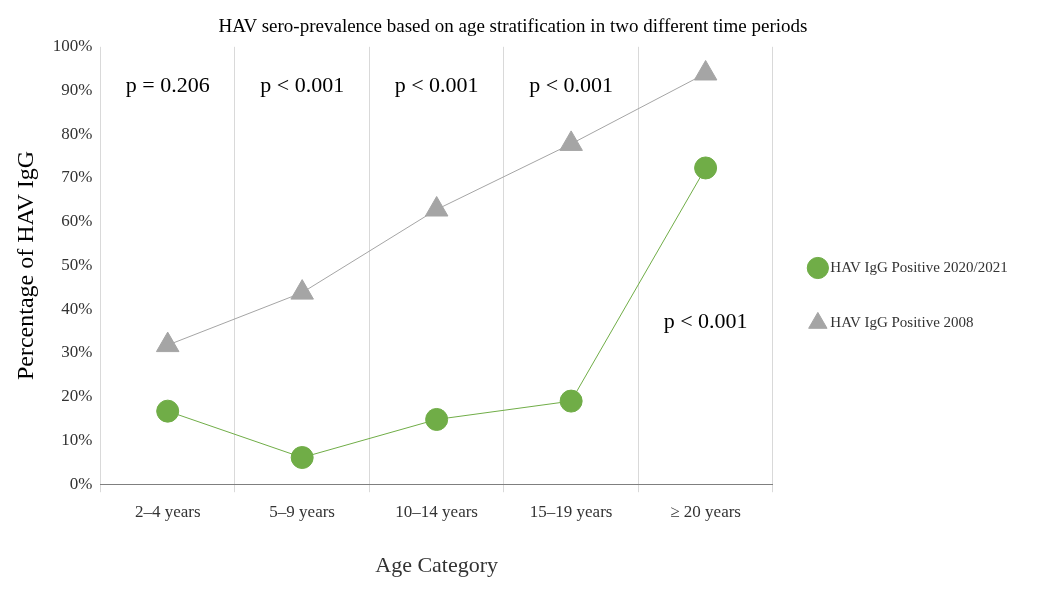  Describe the element at coordinates (81, 483) in the screenshot. I see `y-tick-label: 0%` at that location.